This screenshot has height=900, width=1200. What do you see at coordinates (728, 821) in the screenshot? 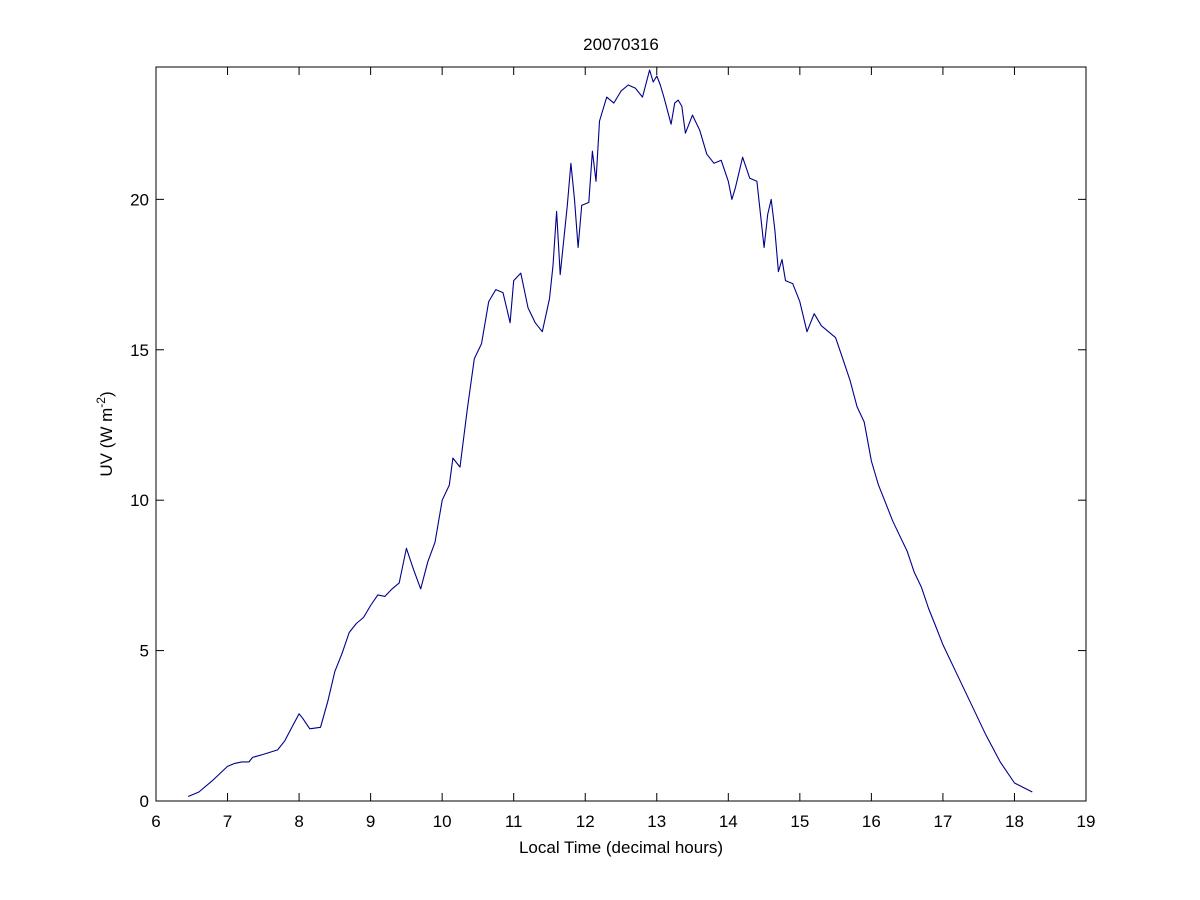
I see `x-tick-label: 14` at bounding box center [728, 821].